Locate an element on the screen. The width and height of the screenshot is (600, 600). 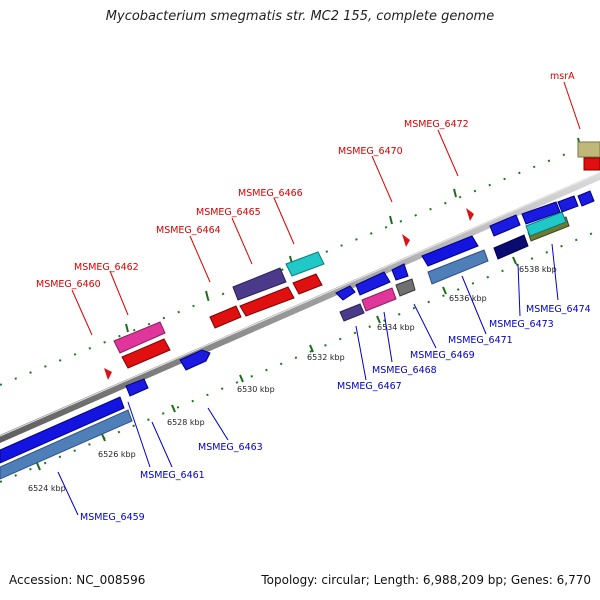
gene-label: MSMEG_6465 is located at coordinates (228, 212).